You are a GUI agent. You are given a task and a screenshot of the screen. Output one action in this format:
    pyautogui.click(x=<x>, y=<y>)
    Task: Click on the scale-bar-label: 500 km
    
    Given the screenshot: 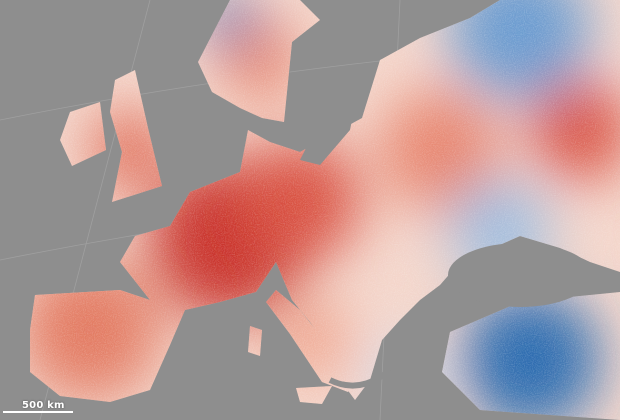 What is the action you would take?
    pyautogui.click(x=43, y=405)
    